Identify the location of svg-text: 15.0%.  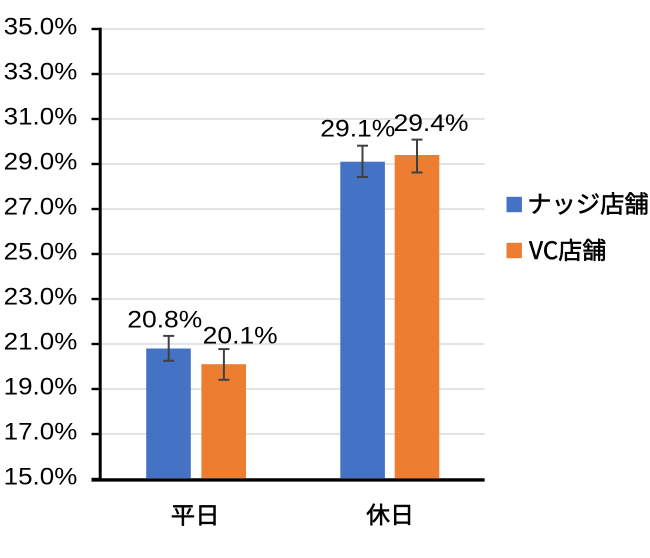
(41, 477).